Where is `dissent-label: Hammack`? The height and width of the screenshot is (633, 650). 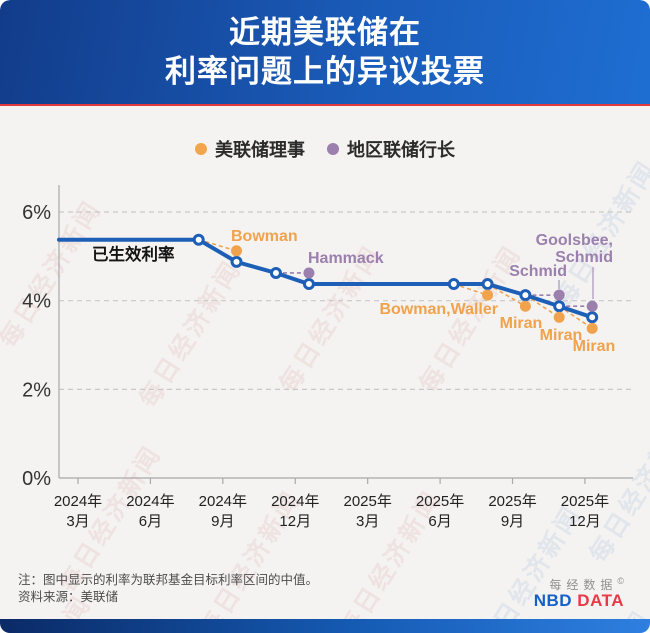
dissent-label: Hammack is located at coordinates (346, 258).